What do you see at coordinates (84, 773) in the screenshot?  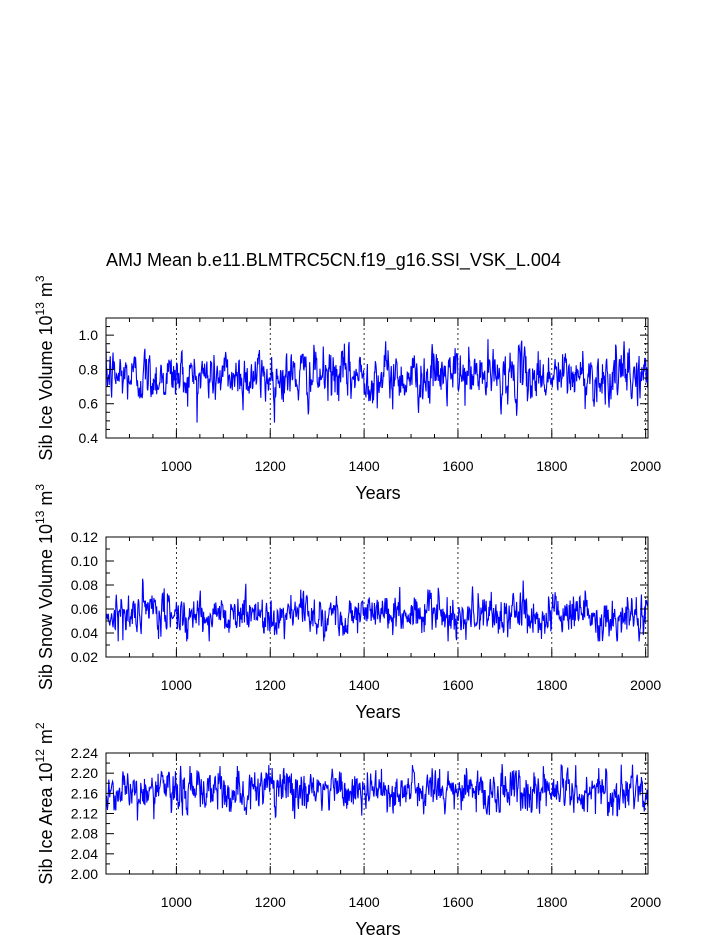 I see `y-tick-label: 2.20` at bounding box center [84, 773].